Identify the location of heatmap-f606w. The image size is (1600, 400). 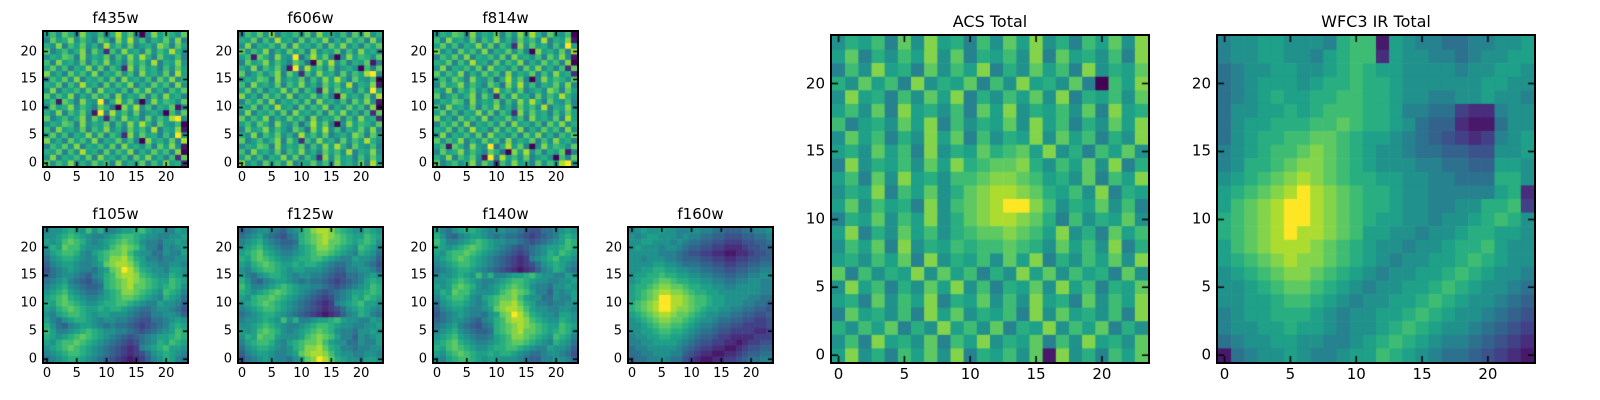
(310, 99).